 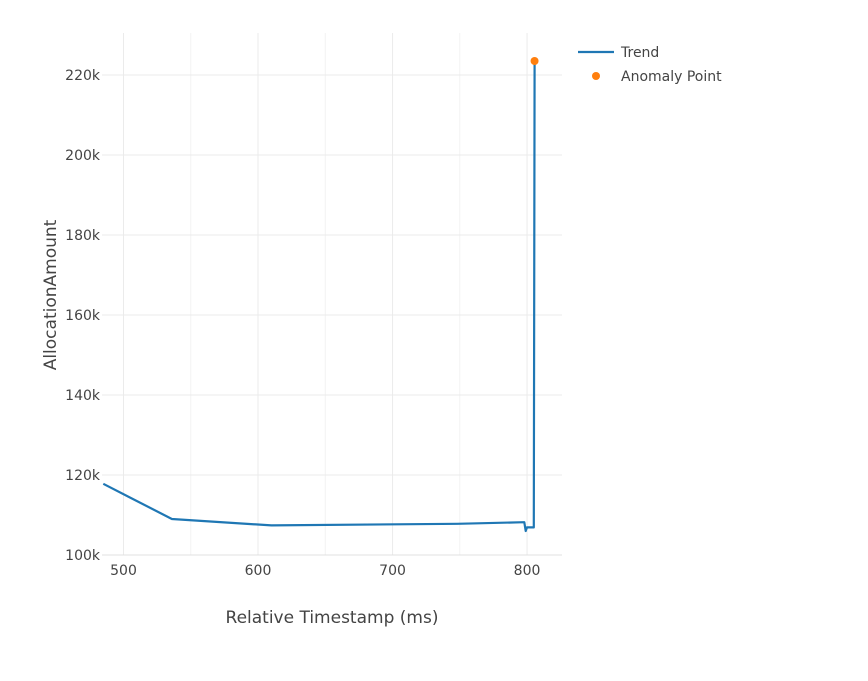 What do you see at coordinates (123, 571) in the screenshot?
I see `x-tick-label: 500` at bounding box center [123, 571].